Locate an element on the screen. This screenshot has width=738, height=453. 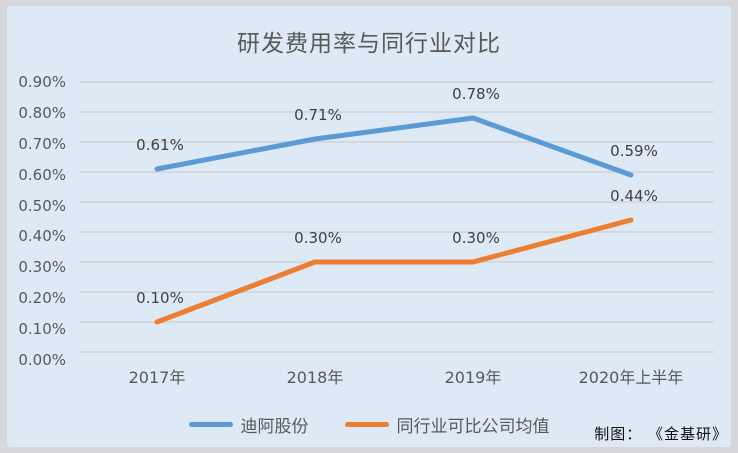
legend: 迪阿股份 同行业可比公司均值 is located at coordinates (369, 424).